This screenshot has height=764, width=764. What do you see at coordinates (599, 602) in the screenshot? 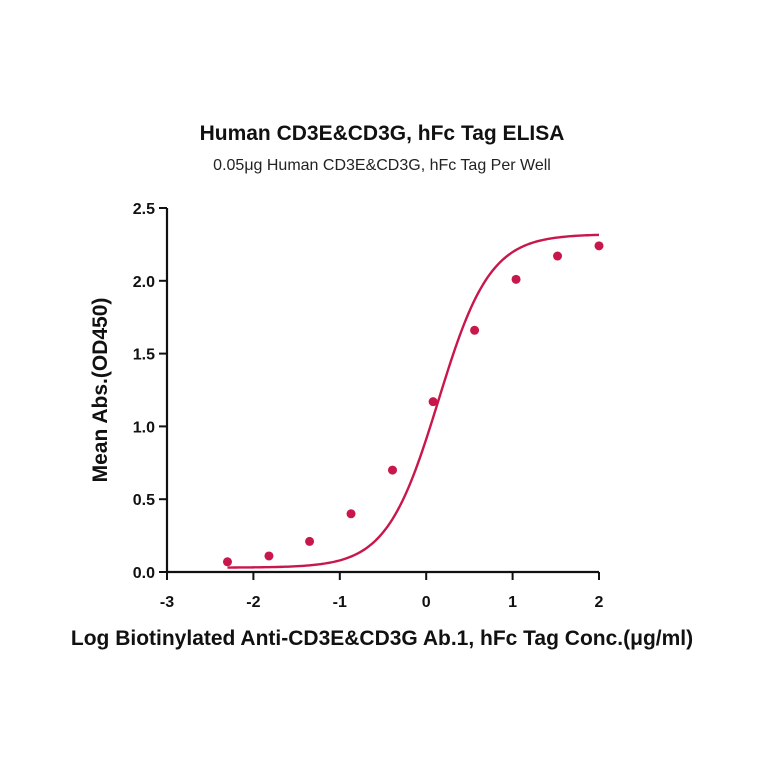
I see `x-tick-label: 2` at bounding box center [599, 602].